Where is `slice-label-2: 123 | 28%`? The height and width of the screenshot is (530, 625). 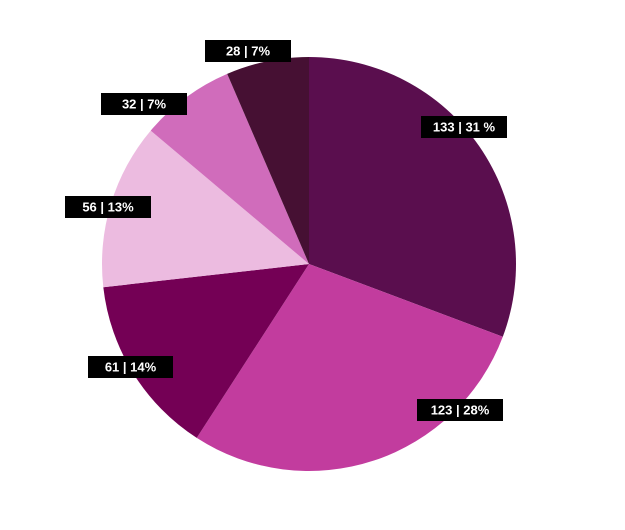 slice-label-2: 123 | 28% is located at coordinates (460, 410).